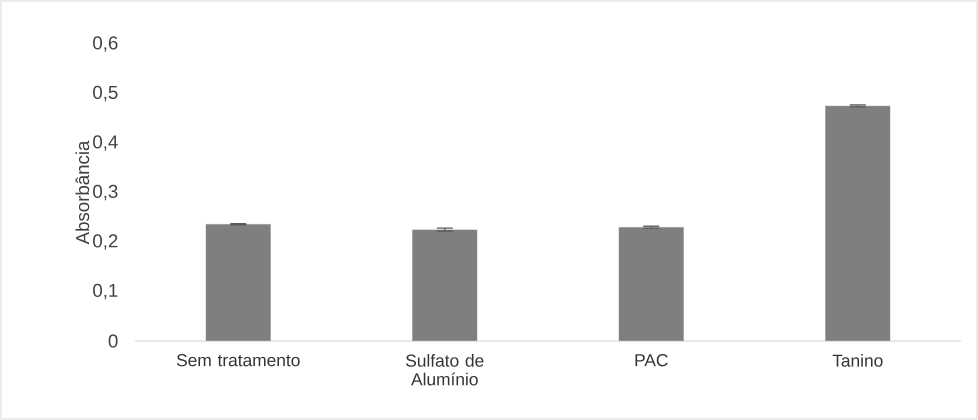  What do you see at coordinates (105, 143) in the screenshot?
I see `y-tick-label: 0,4` at bounding box center [105, 143].